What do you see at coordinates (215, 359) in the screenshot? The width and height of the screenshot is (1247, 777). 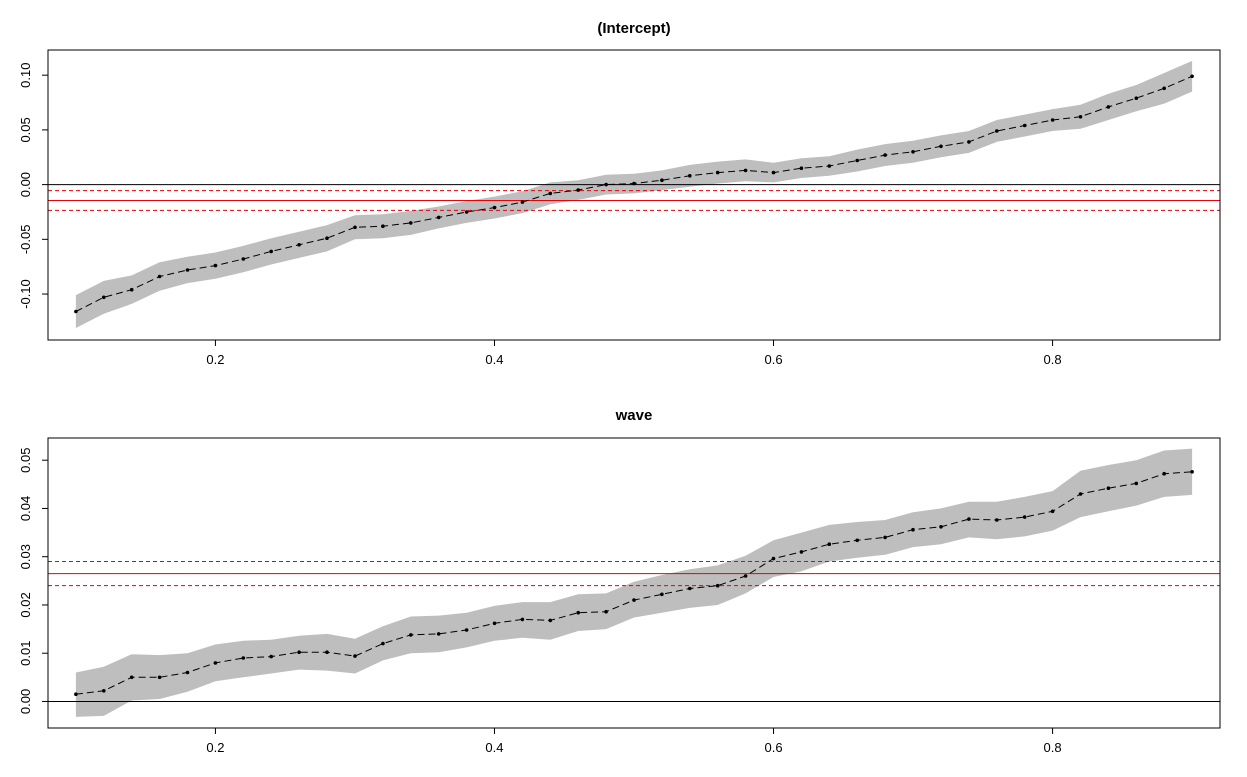 I see `x-tick-label: 0.2` at bounding box center [215, 359].